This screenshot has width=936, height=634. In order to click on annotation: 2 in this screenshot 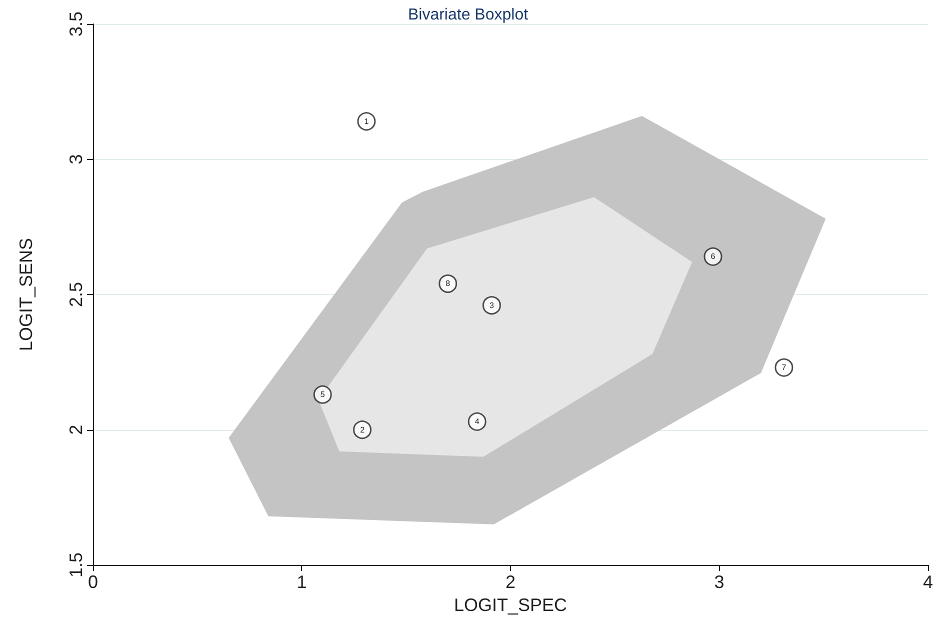, I will do `click(363, 429)`.